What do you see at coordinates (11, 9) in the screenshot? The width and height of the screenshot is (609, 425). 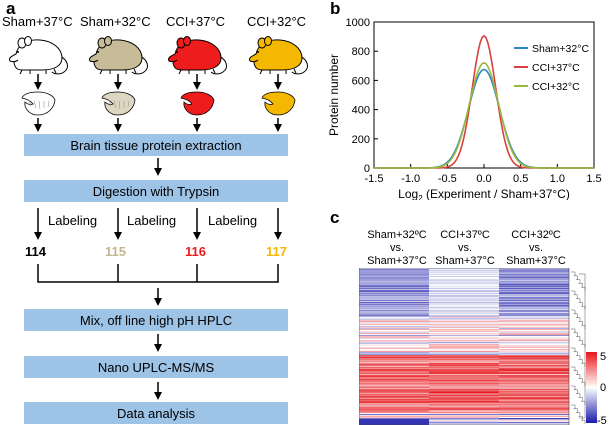 I see `panel-a-letter: a` at bounding box center [11, 9].